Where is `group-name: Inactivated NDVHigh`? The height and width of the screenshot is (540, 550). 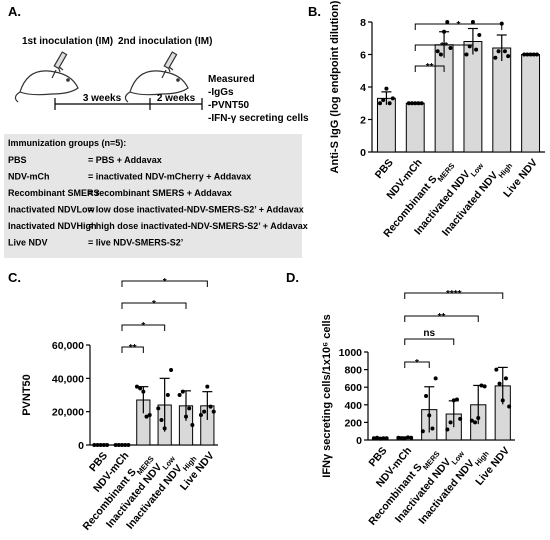 group-name: Inactivated NDVHigh is located at coordinates (52, 226).